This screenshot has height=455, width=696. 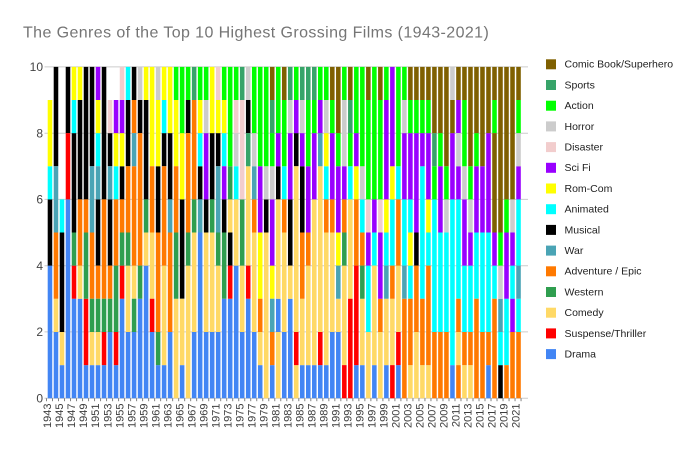 I want to click on svg-text: 1971, so click(x=216, y=416).